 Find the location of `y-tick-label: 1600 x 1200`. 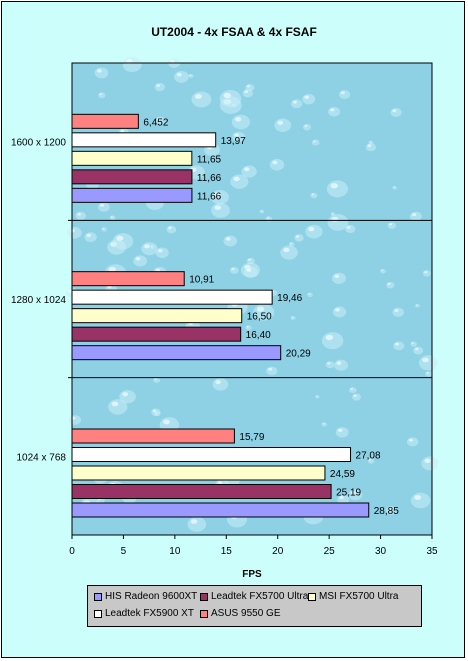

y-tick-label: 1600 x 1200 is located at coordinates (38, 143).